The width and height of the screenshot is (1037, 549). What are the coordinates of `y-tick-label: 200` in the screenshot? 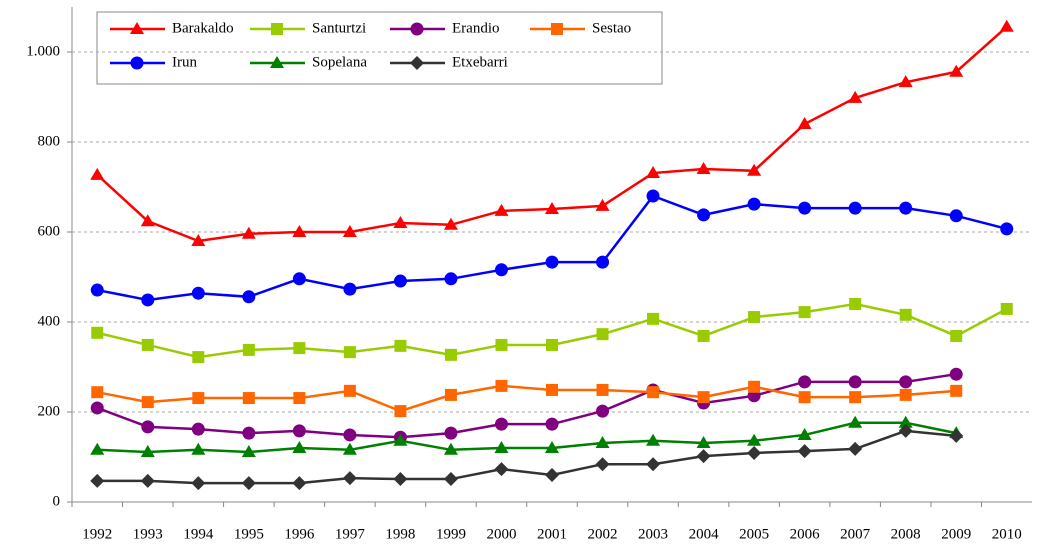 It's located at (49, 411).